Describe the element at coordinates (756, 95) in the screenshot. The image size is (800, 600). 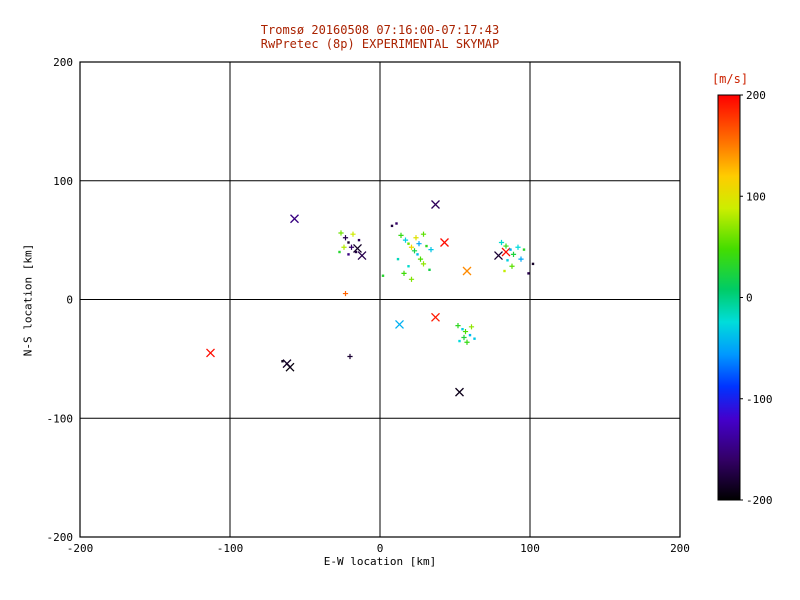
I see `colorbar-tick-label: 200` at that location.